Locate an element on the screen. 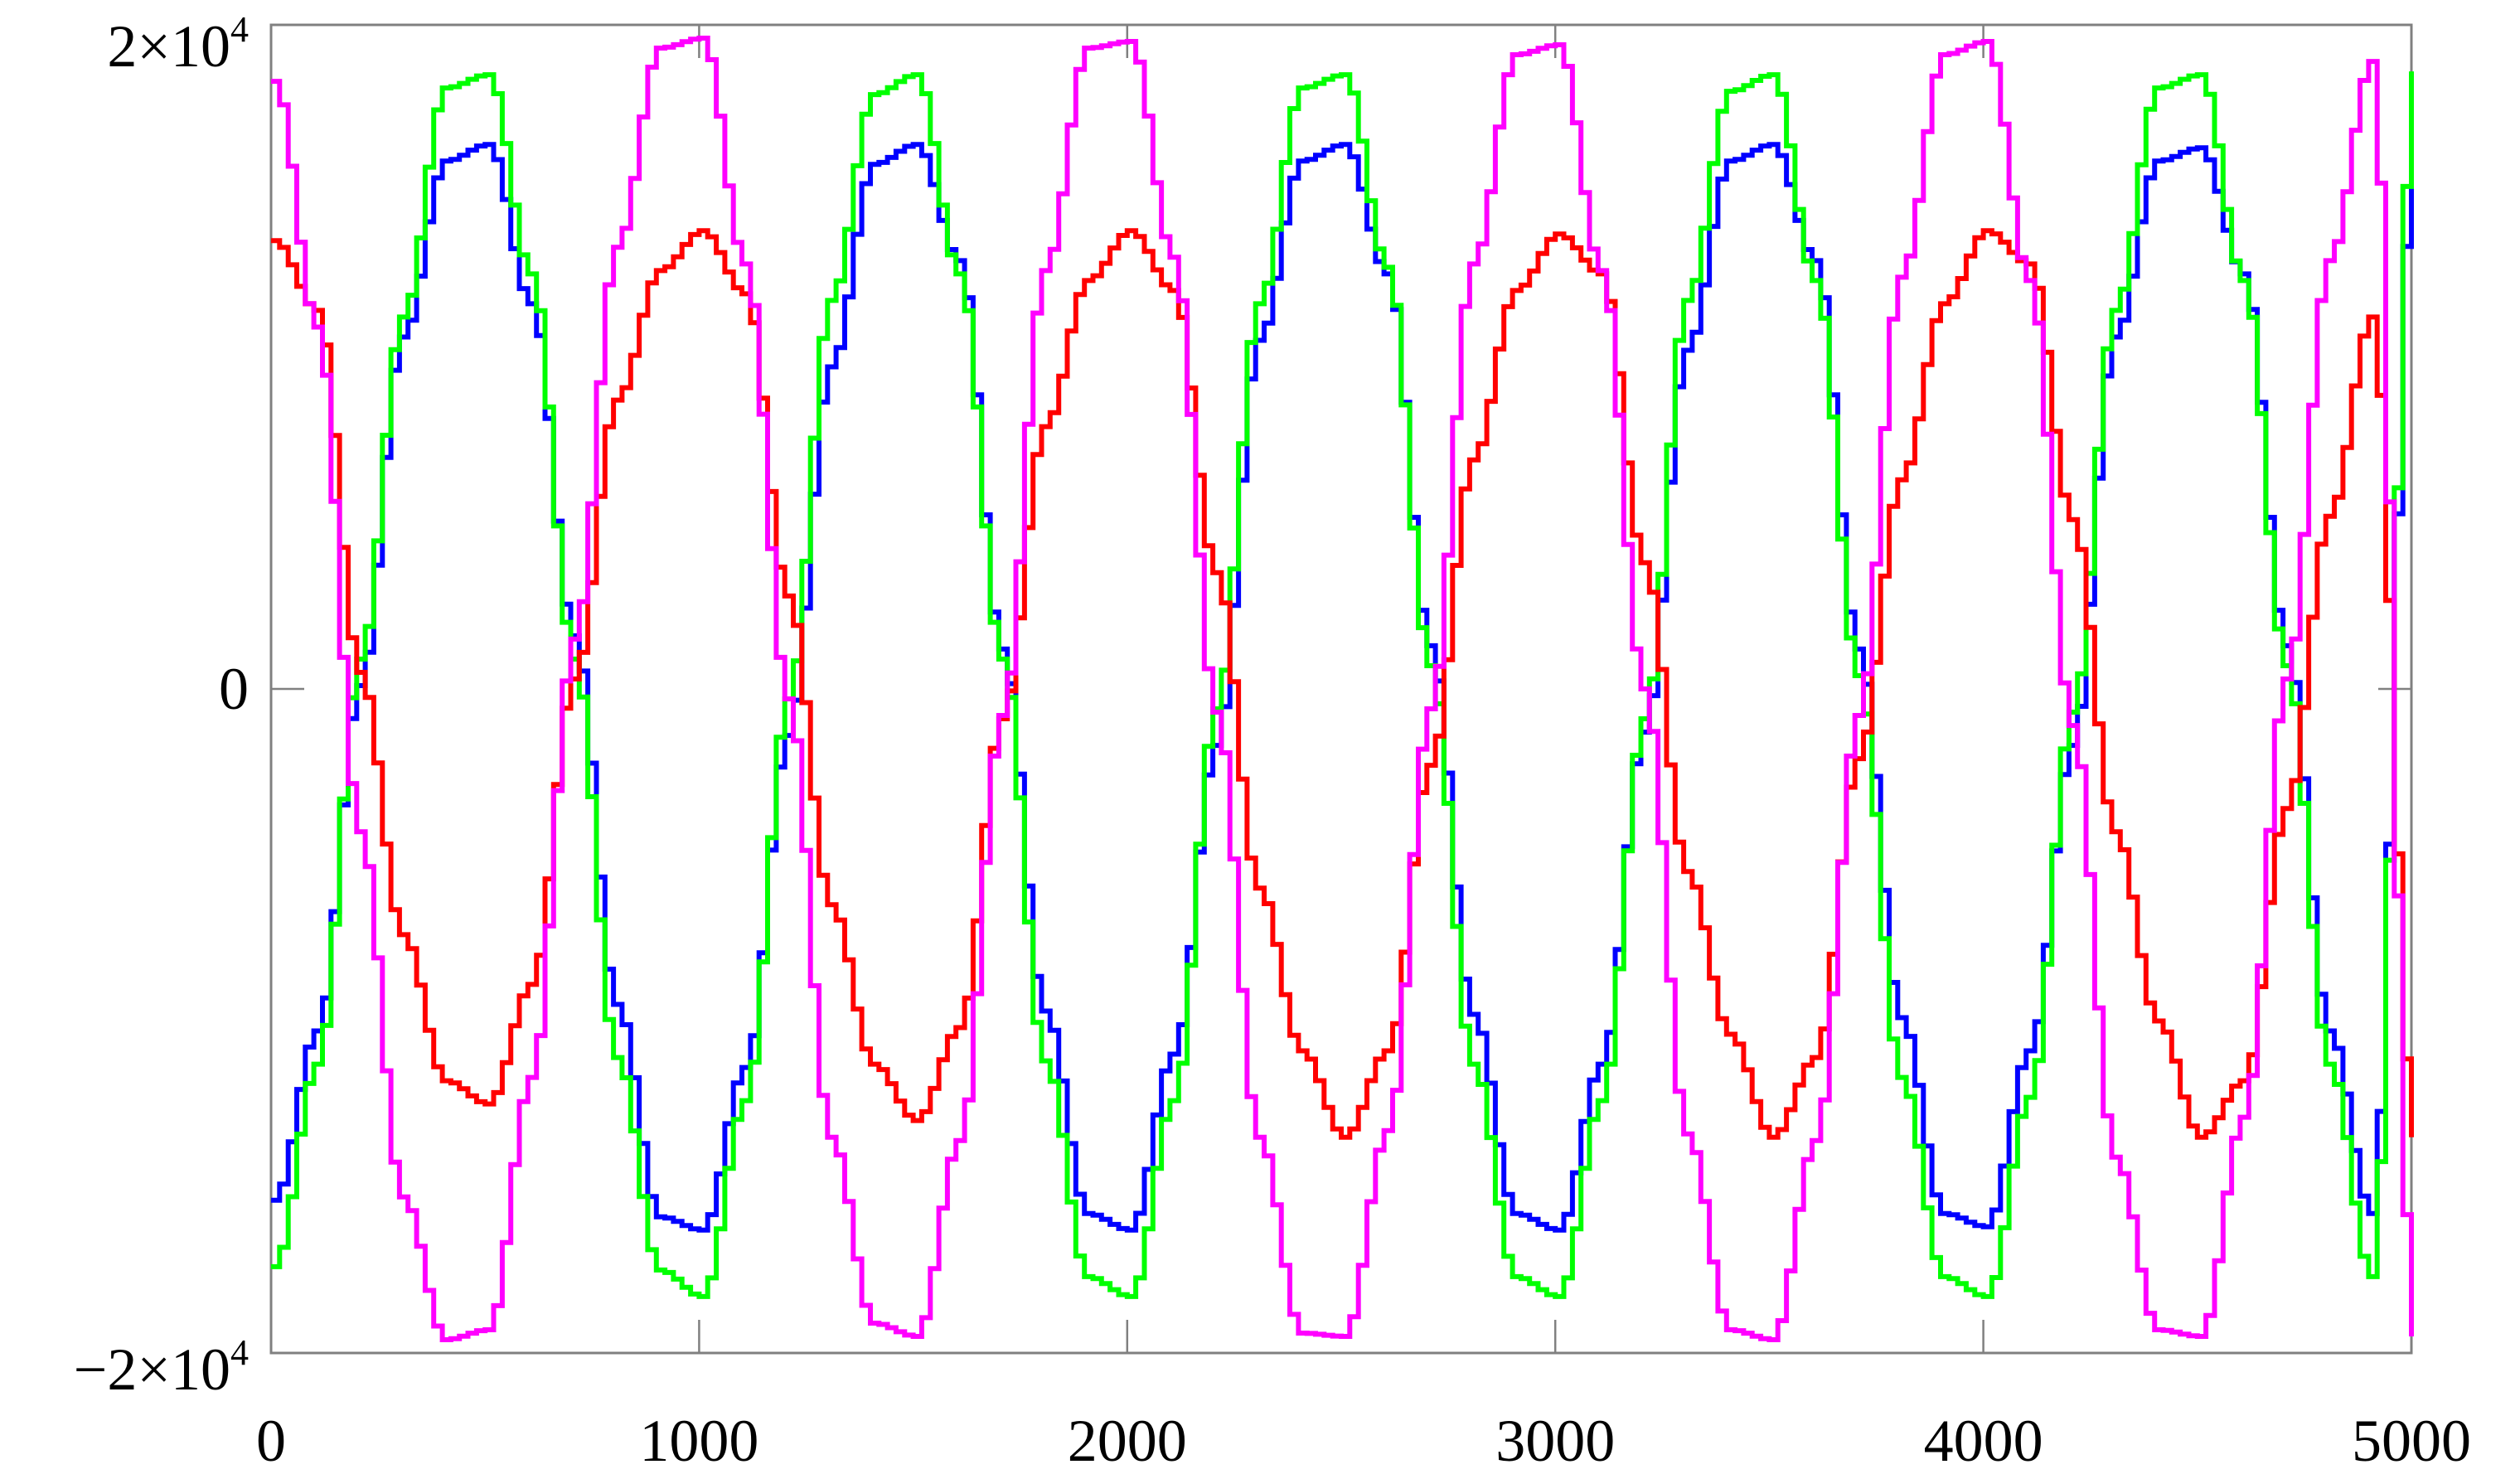  x-tick-label: 0 is located at coordinates (271, 1441).